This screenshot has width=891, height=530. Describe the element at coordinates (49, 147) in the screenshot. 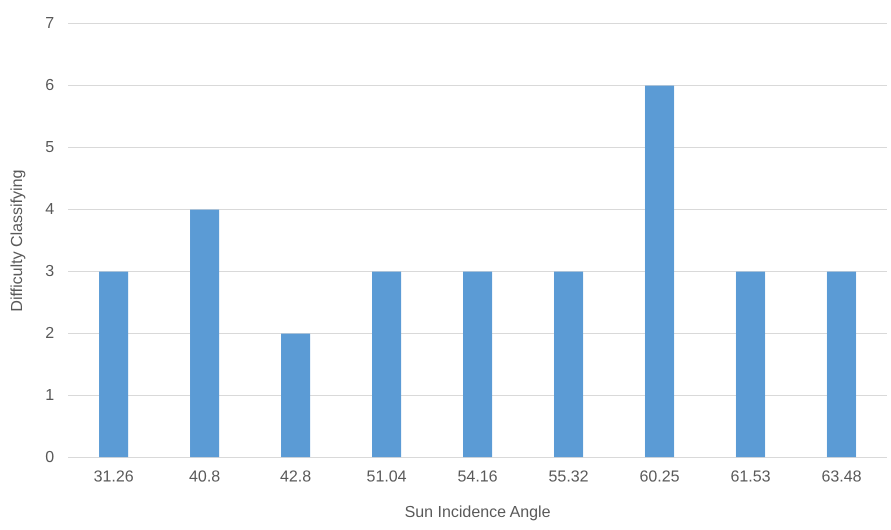

I see `y-tick-label: 5` at that location.